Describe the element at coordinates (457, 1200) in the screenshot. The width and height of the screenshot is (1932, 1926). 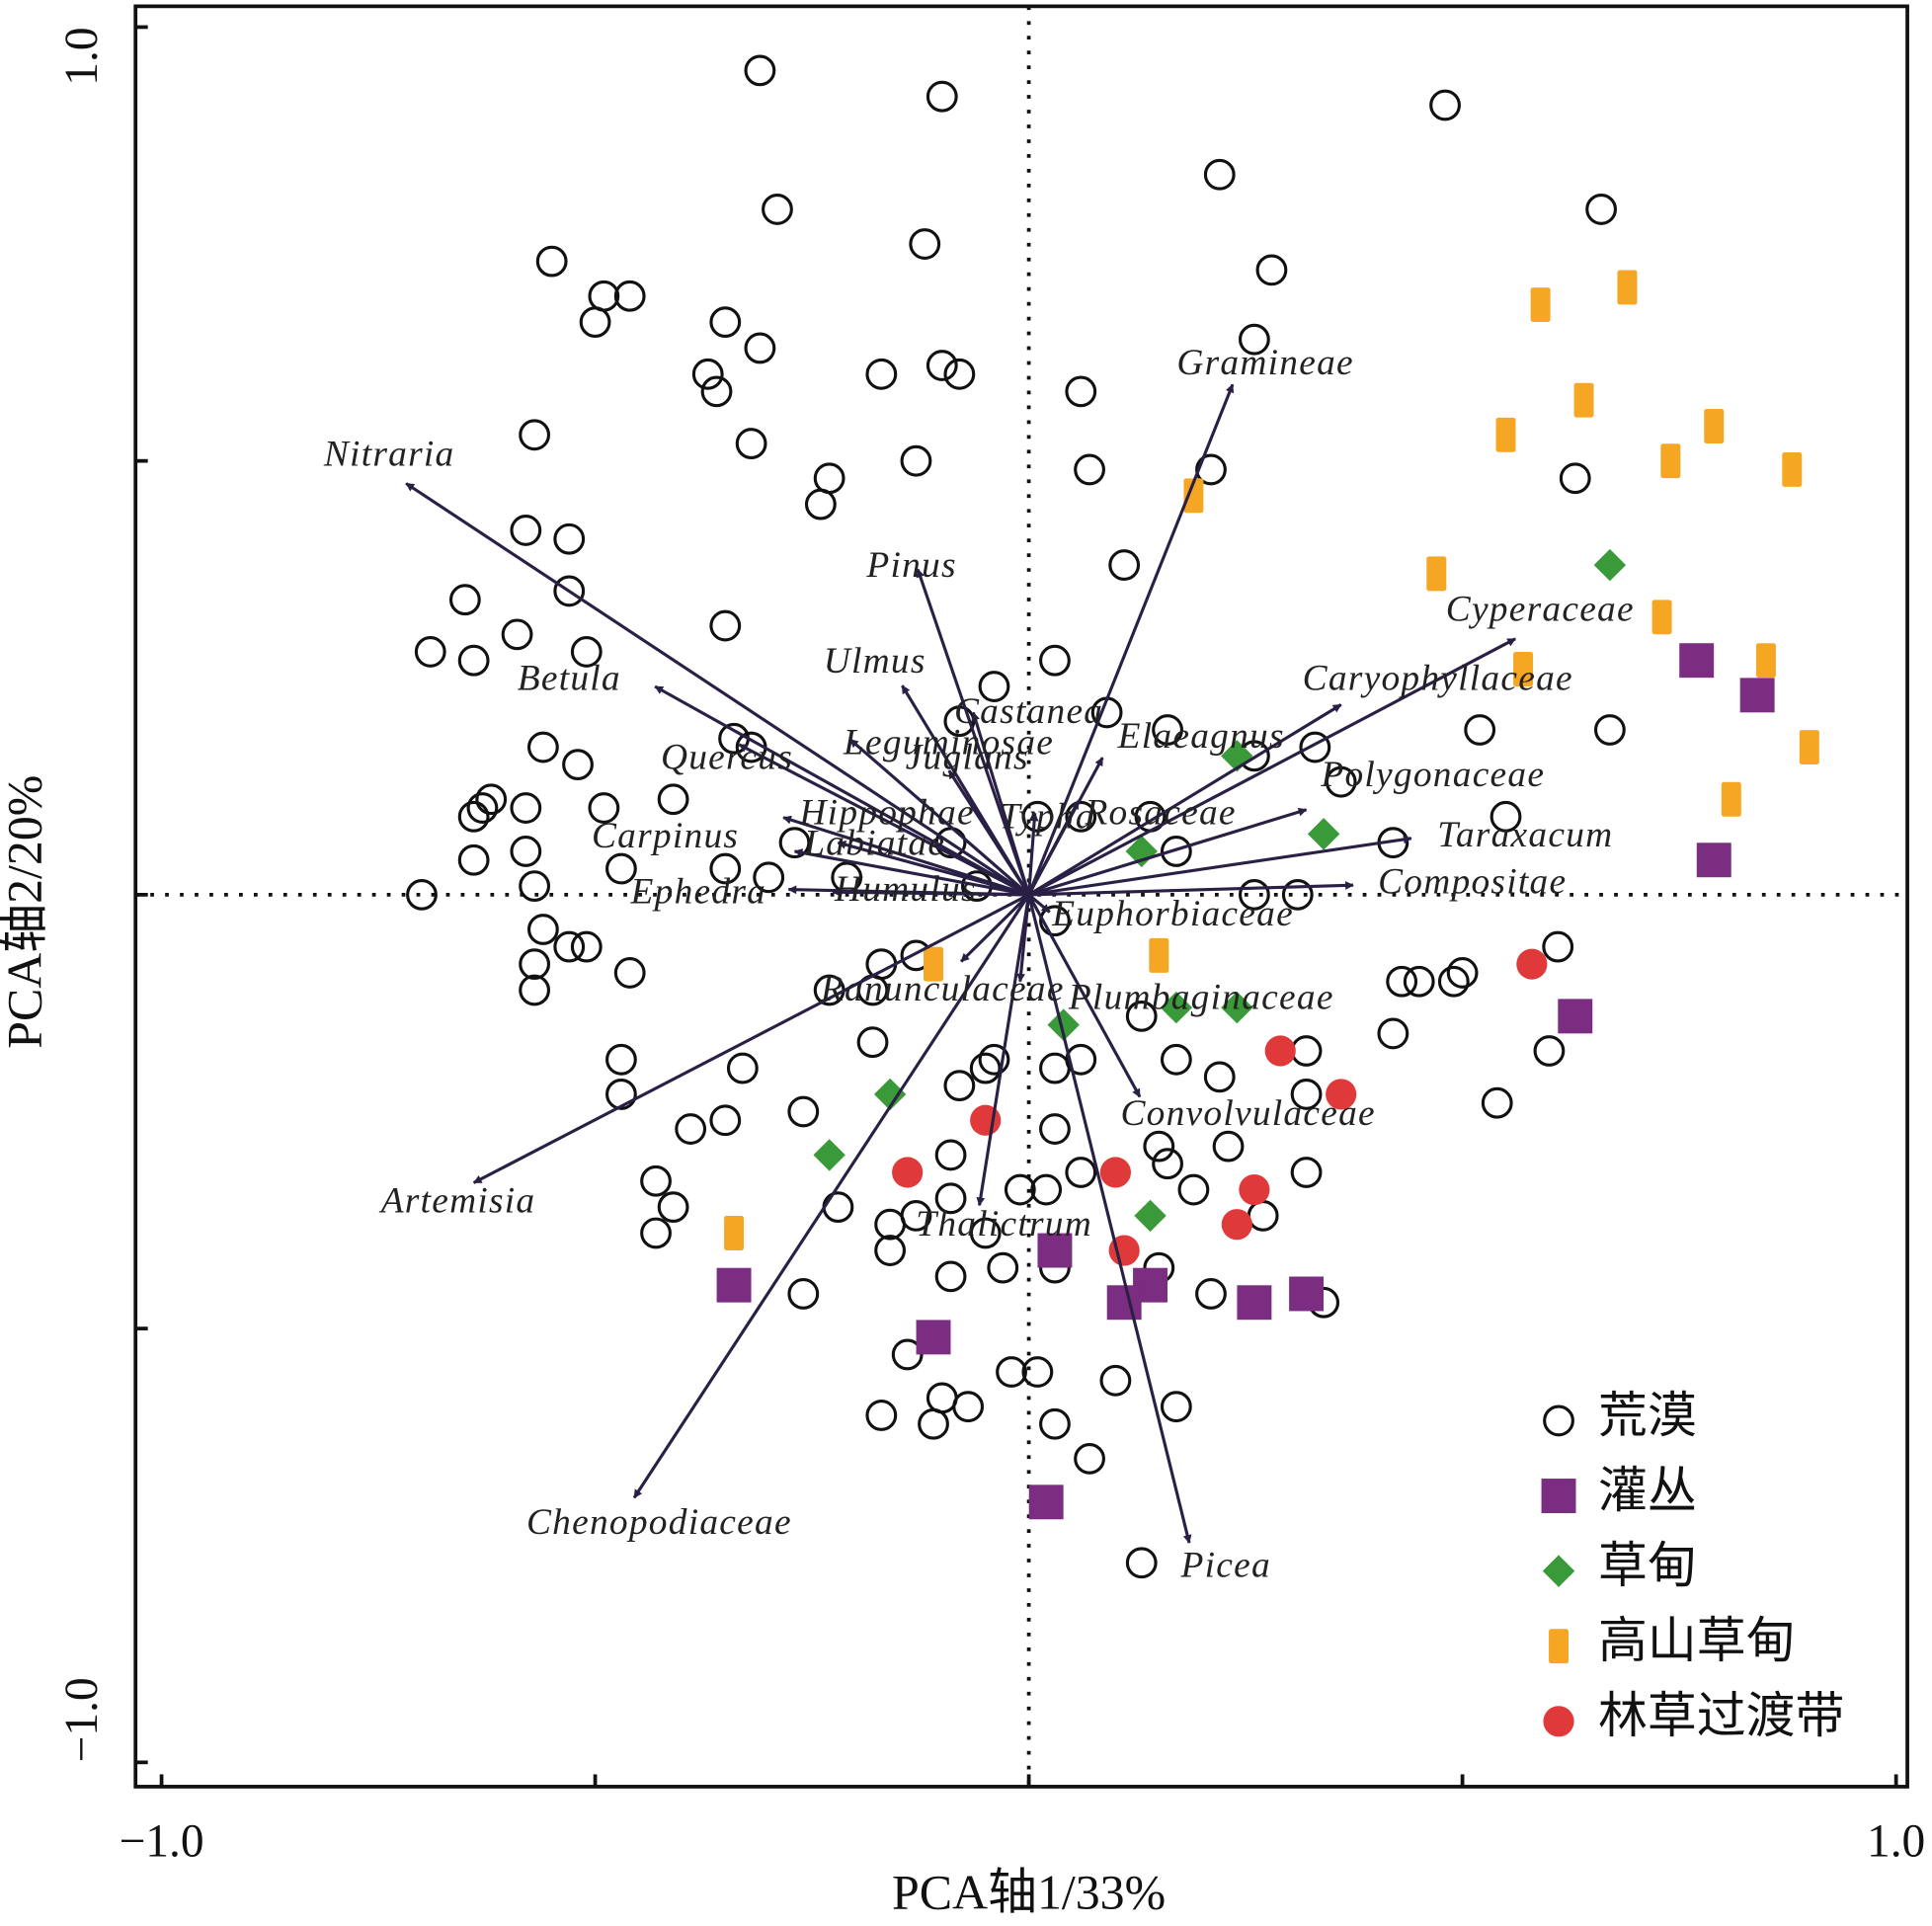
I see `loading-label: Artemisia` at that location.